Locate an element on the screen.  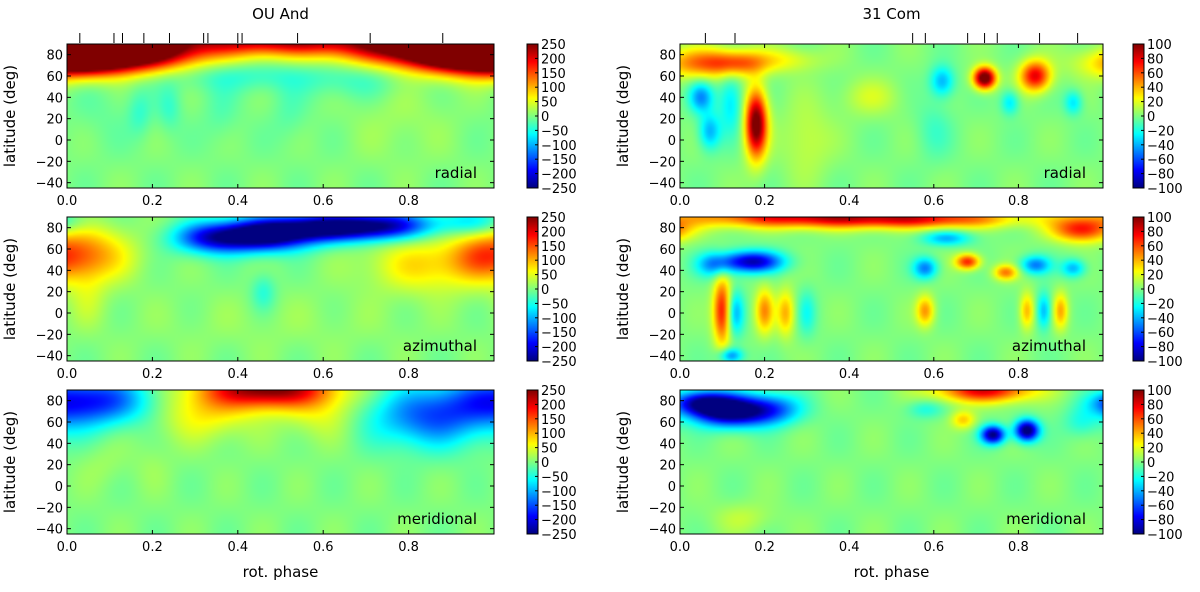
colorbar-tick-label: 60 is located at coordinates (1155, 74).